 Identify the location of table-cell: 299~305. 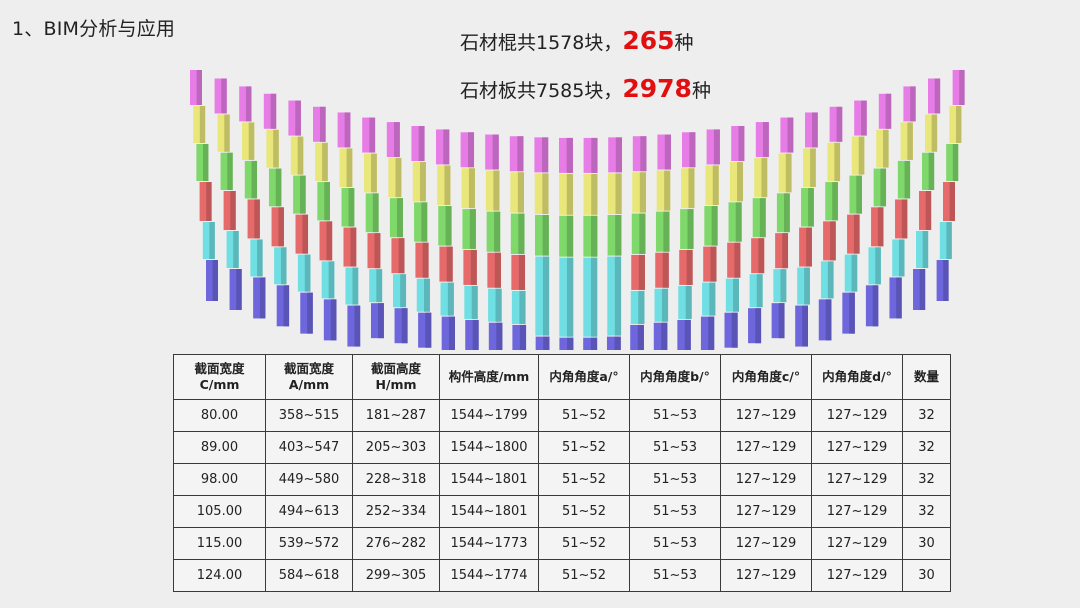
(396, 575).